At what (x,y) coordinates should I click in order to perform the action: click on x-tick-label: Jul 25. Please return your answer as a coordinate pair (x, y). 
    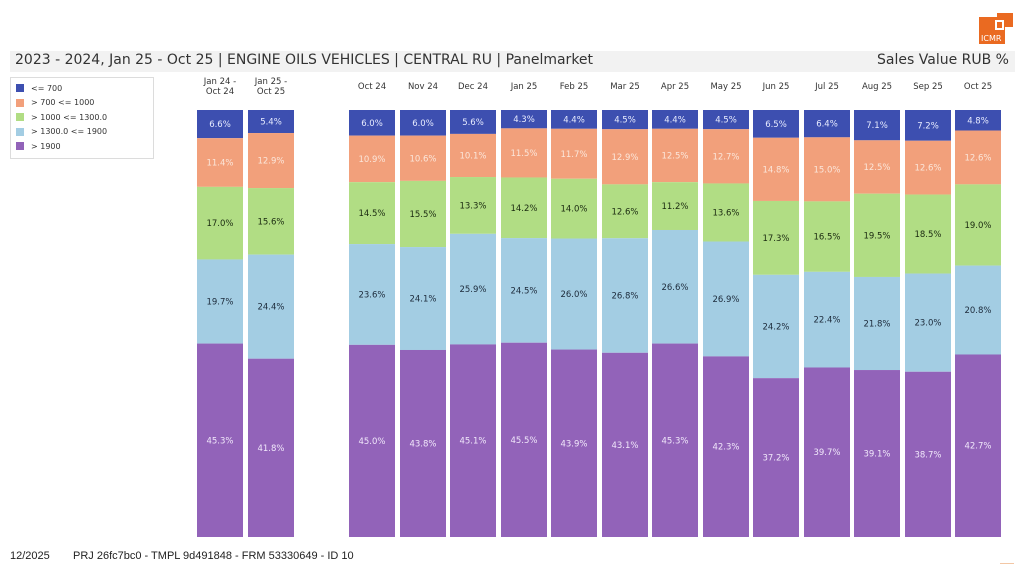
    Looking at the image, I should click on (826, 87).